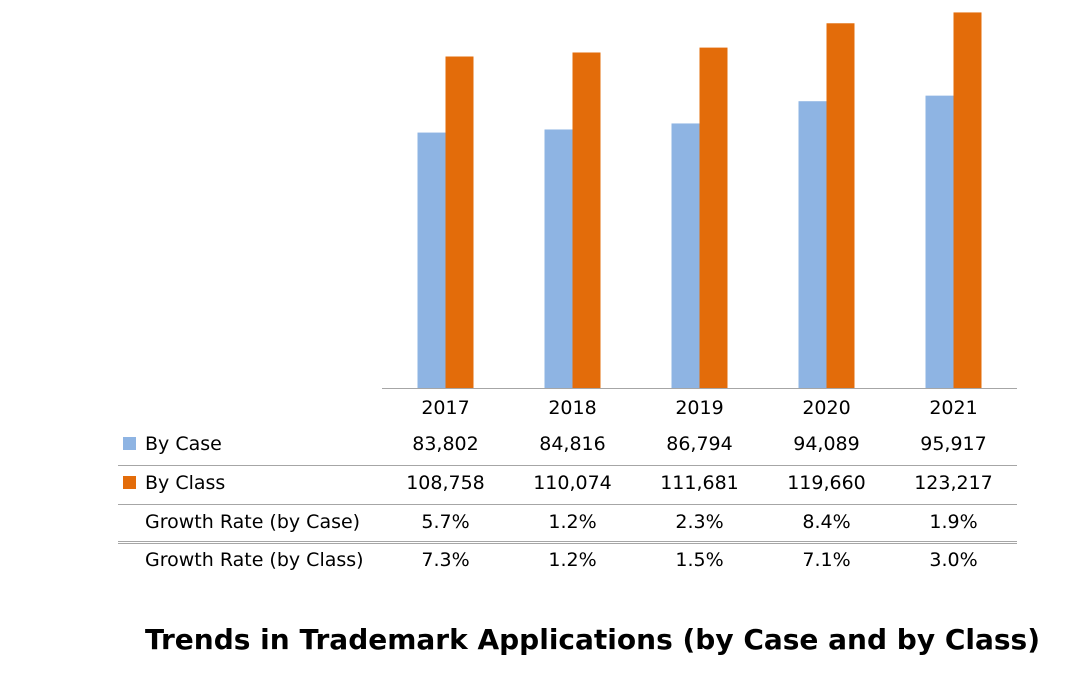 The width and height of the screenshot is (1066, 675). Describe the element at coordinates (252, 522) in the screenshot. I see `table-row-label: Growth Rate (by Case)` at that location.